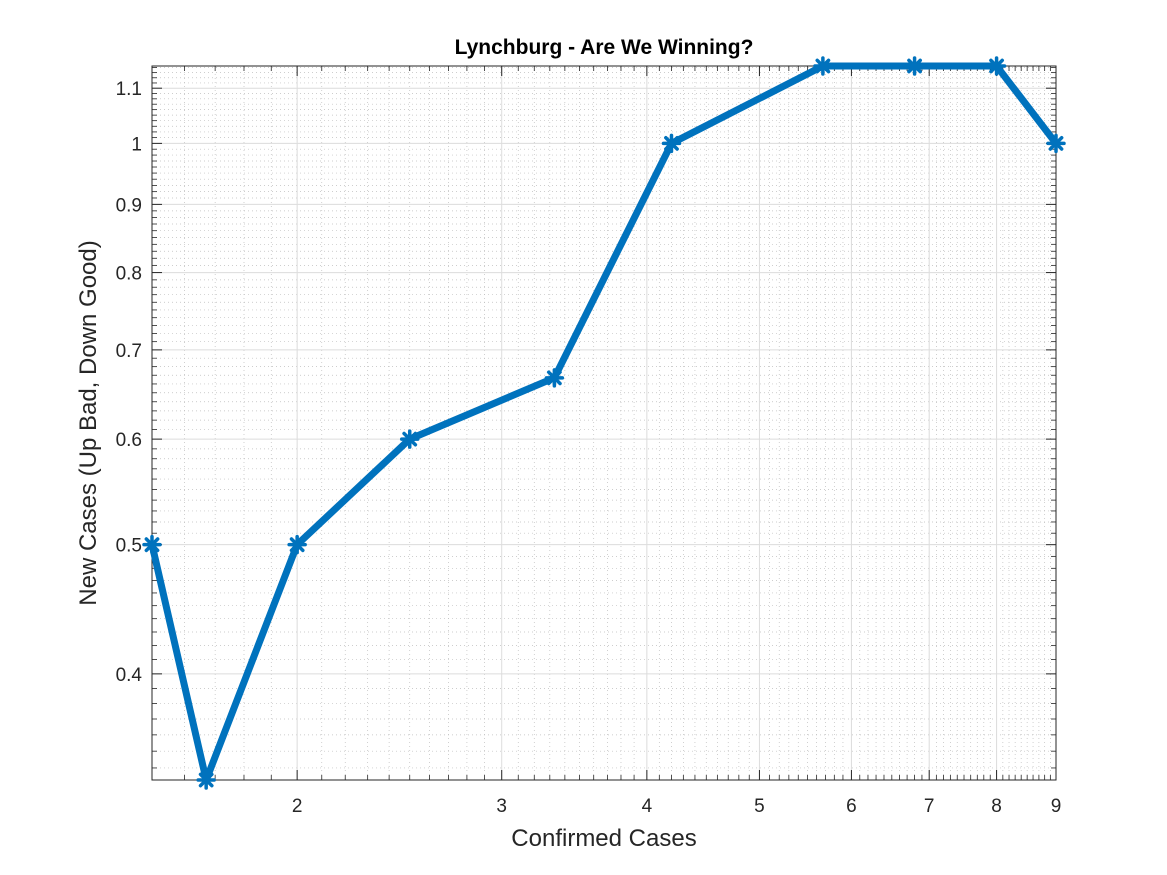 The height and width of the screenshot is (875, 1167). Describe the element at coordinates (996, 806) in the screenshot. I see `x-tick-label: 8` at that location.